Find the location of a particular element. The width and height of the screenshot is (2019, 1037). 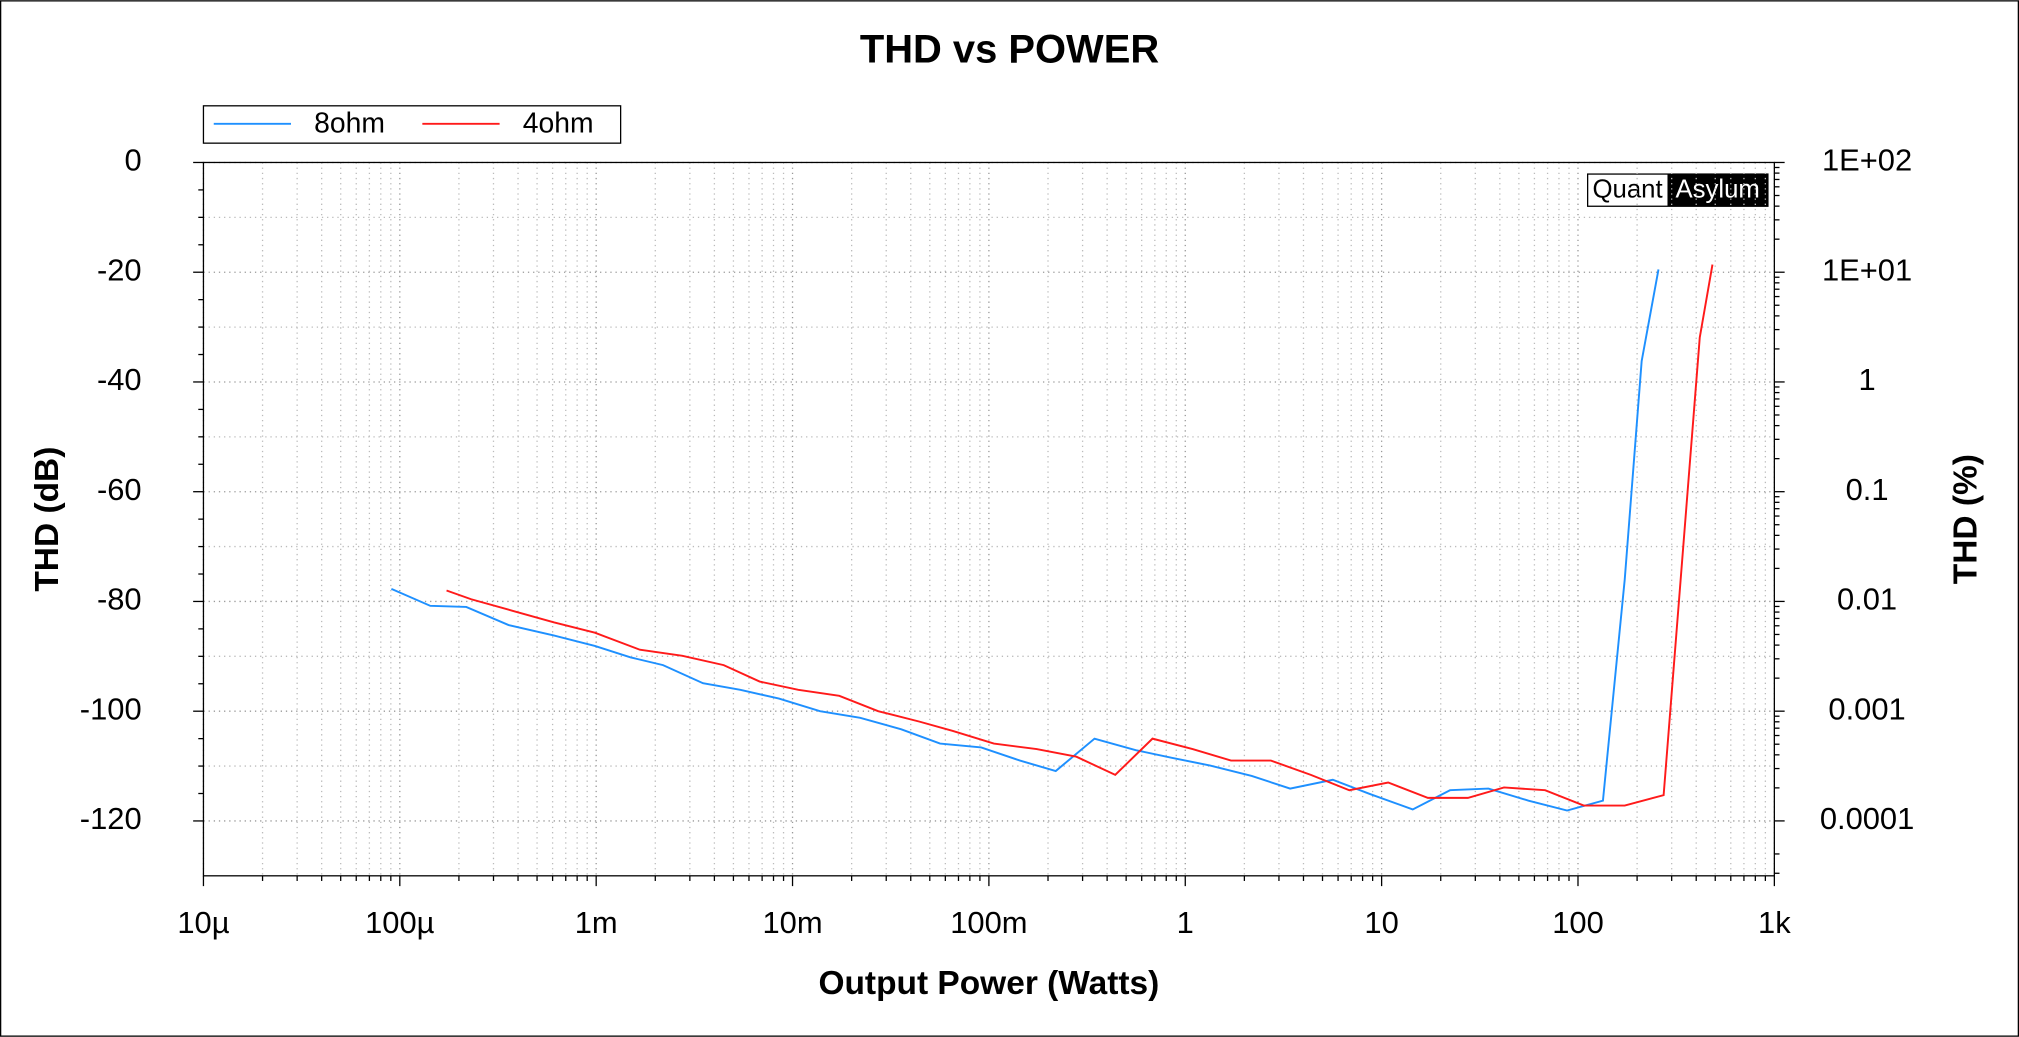

y-tick-label: -20 is located at coordinates (119, 269).